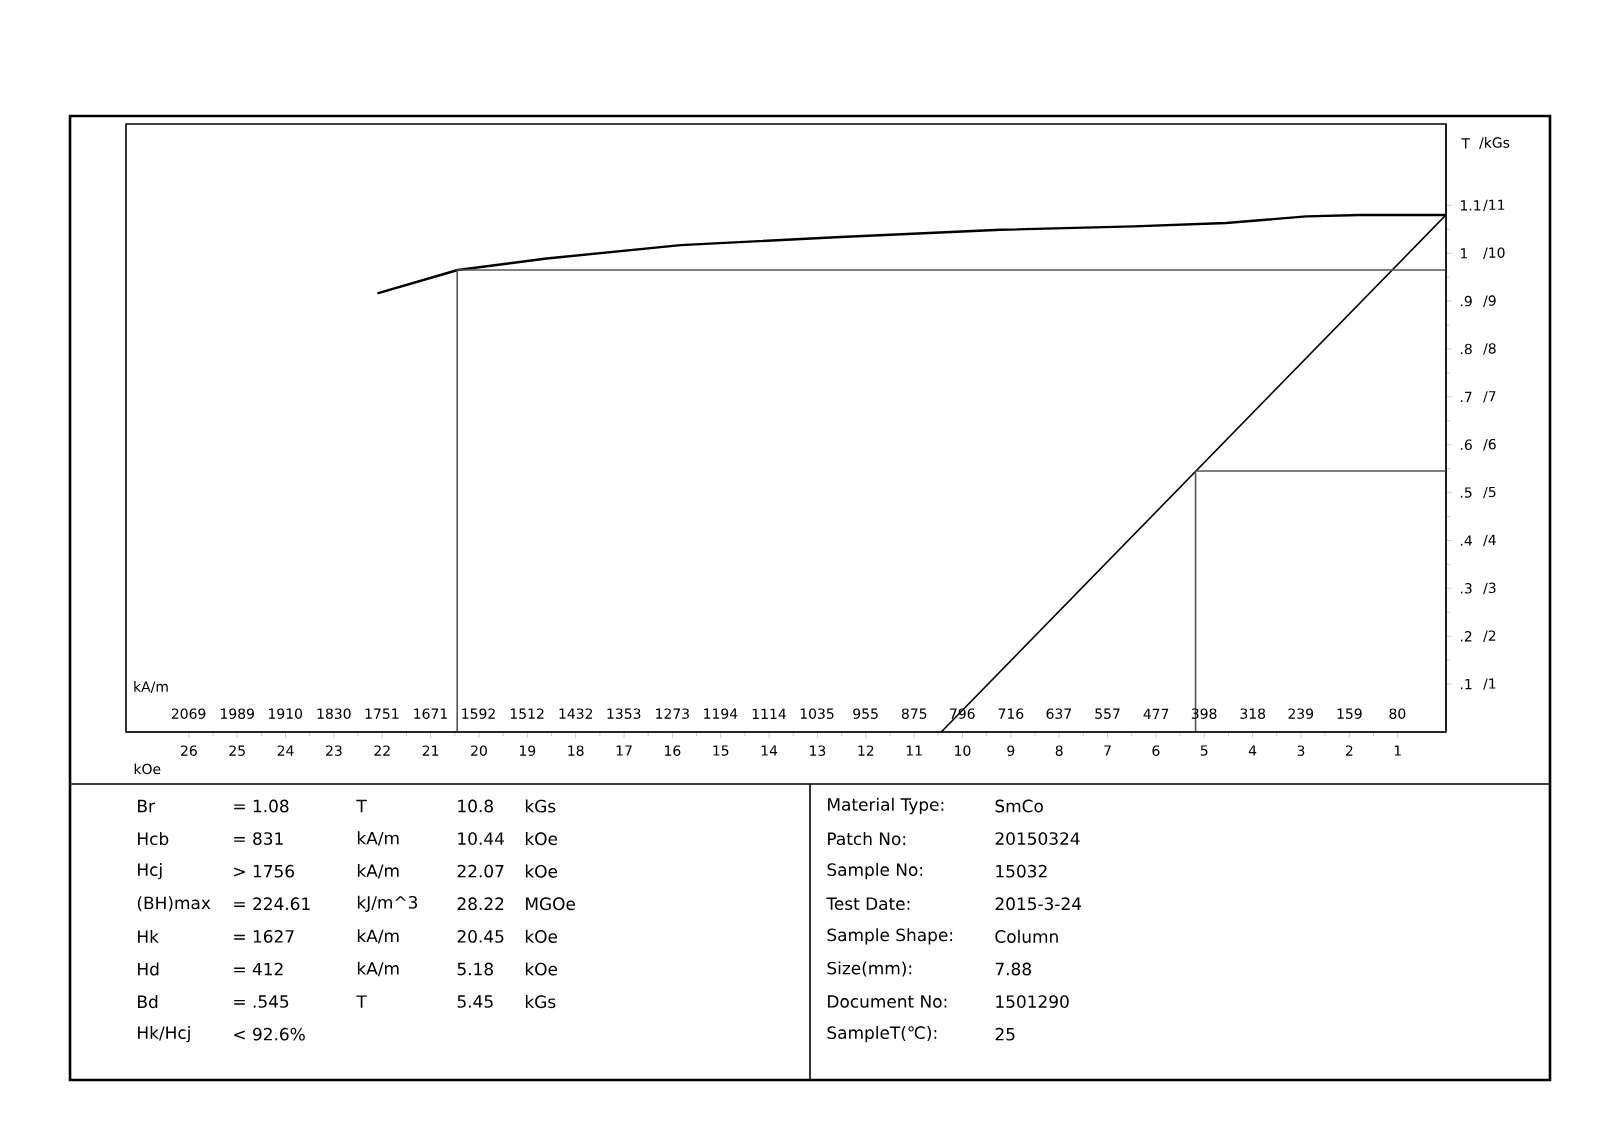 This screenshot has width=1600, height=1140. Describe the element at coordinates (481, 838) in the screenshot. I see `text: 10.44` at that location.